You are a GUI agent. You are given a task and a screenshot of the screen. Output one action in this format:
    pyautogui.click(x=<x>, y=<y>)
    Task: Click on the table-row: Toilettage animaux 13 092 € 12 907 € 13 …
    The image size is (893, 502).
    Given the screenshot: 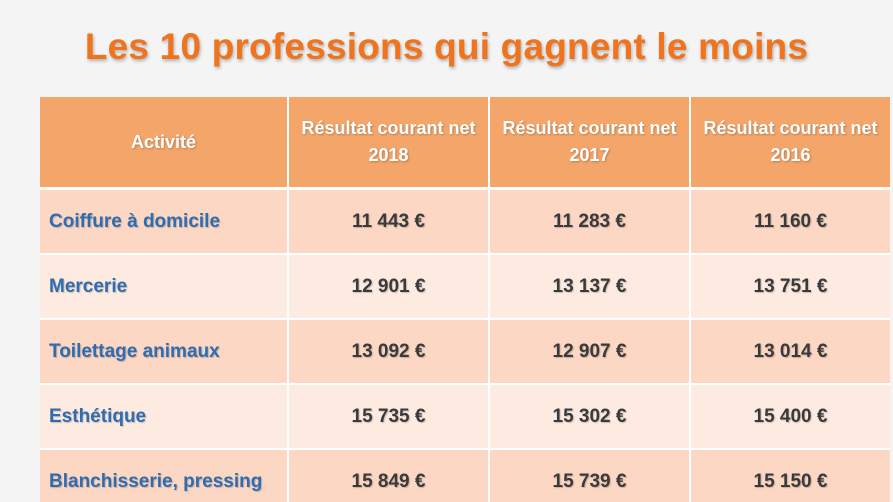 What is the action you would take?
    pyautogui.click(x=465, y=352)
    